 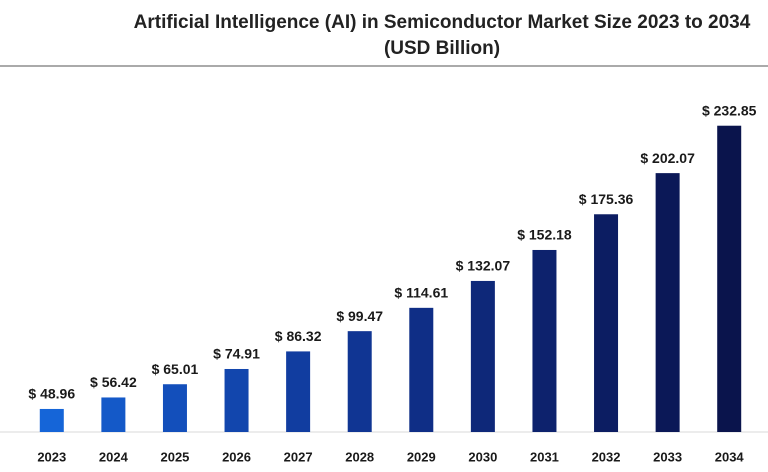 What do you see at coordinates (298, 336) in the screenshot?
I see `value-label: $ 86.32` at bounding box center [298, 336].